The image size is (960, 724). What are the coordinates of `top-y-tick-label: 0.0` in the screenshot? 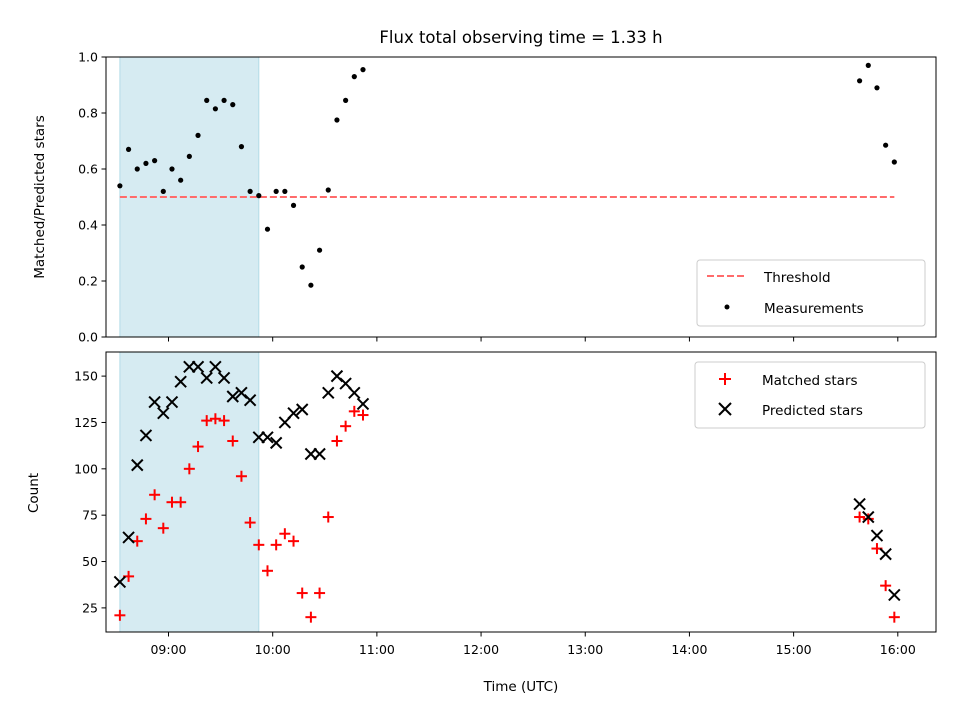 It's located at (88, 337).